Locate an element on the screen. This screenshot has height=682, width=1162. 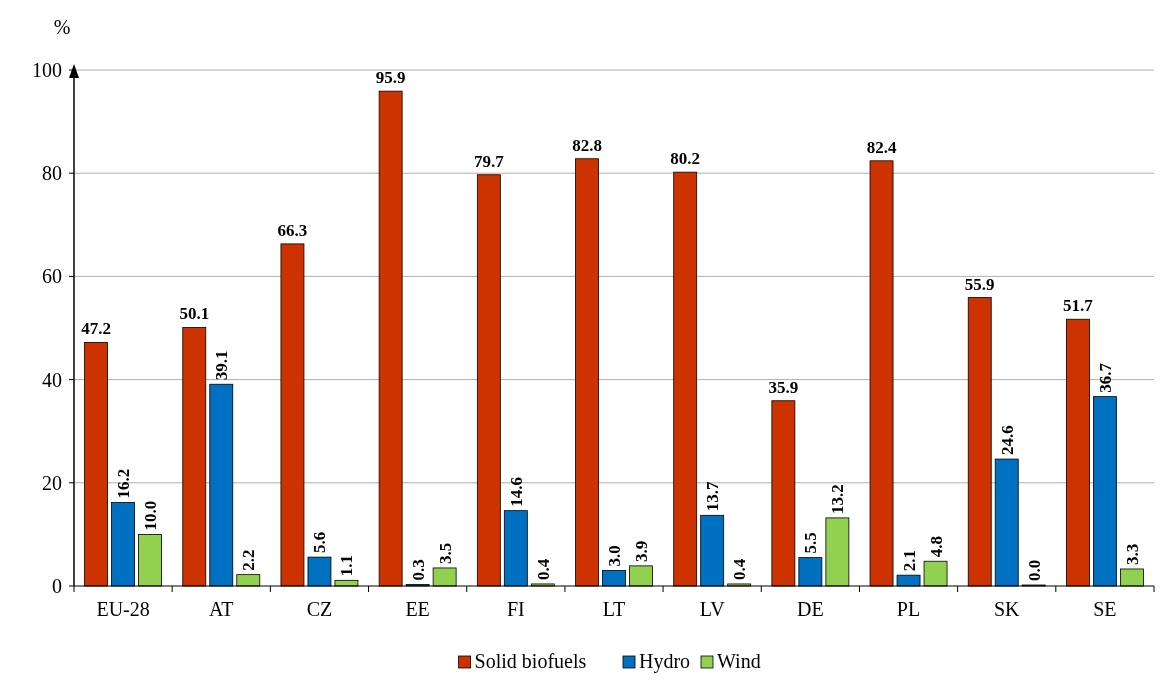
data-label: 55.9 is located at coordinates (979, 284).